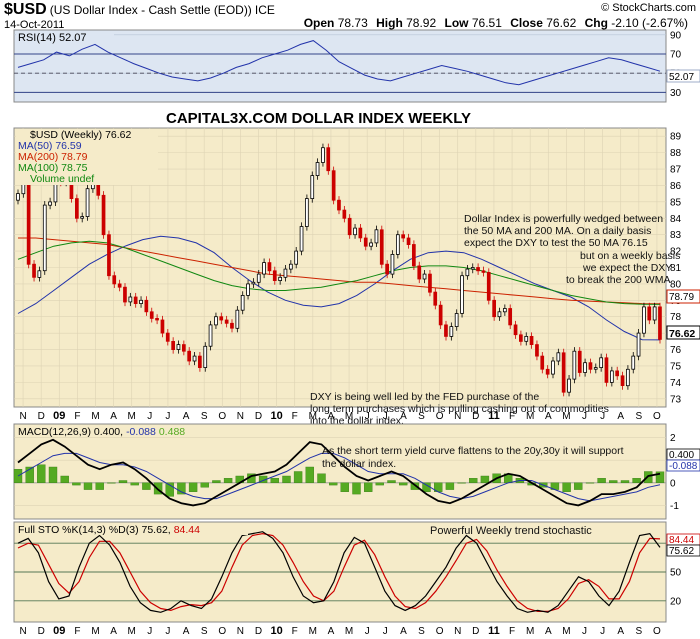  What do you see at coordinates (359, 464) in the screenshot?
I see `annotation-line: the dollar index.` at bounding box center [359, 464].